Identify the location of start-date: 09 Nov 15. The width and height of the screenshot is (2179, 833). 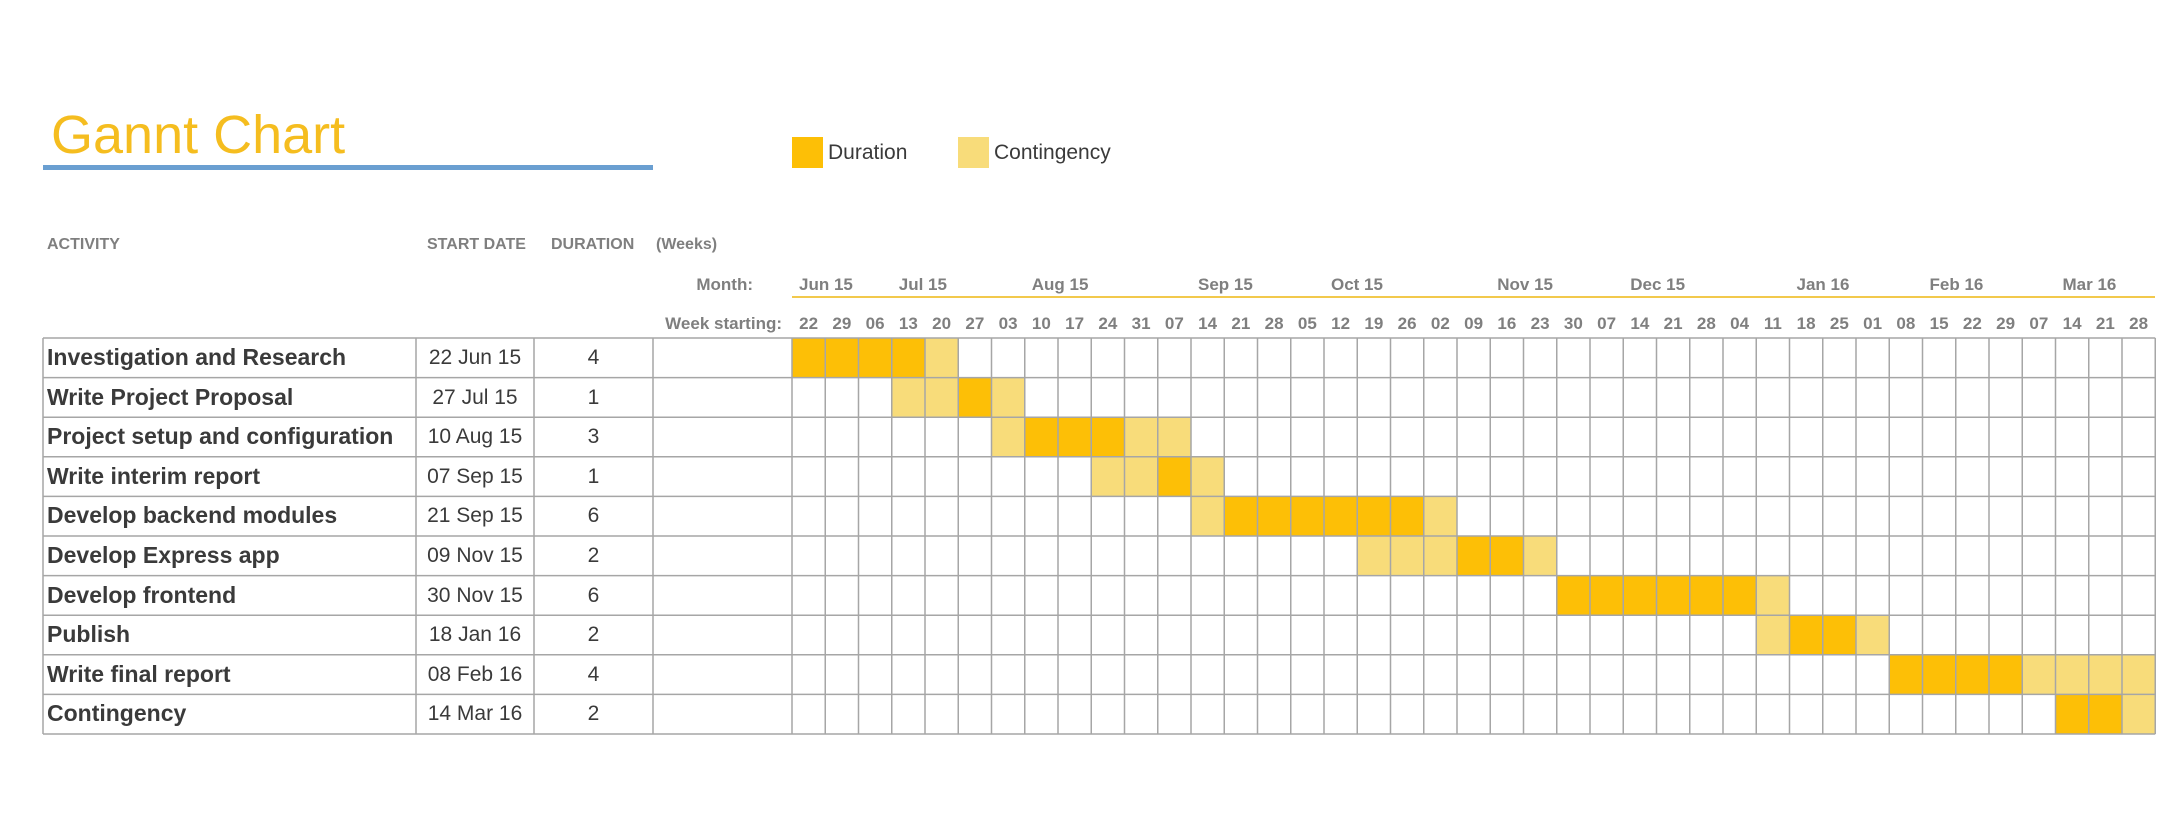
(475, 555).